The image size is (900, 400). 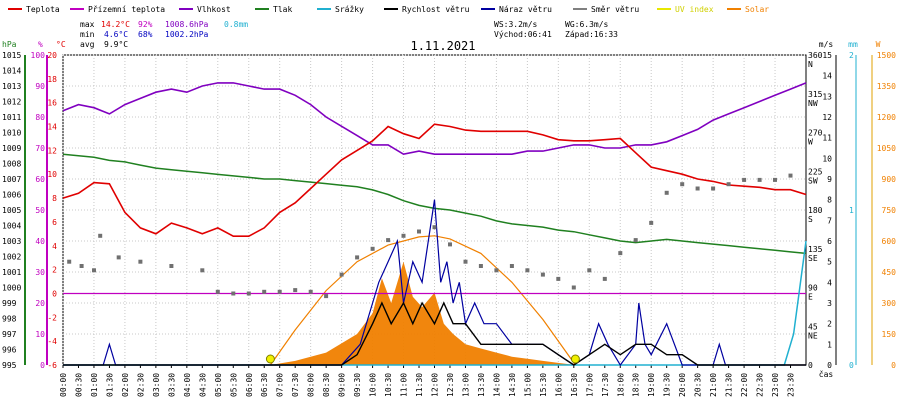 What do you see at coordinates (465, 385) in the screenshot?
I see `x-tick-label: 13:00` at bounding box center [465, 385].